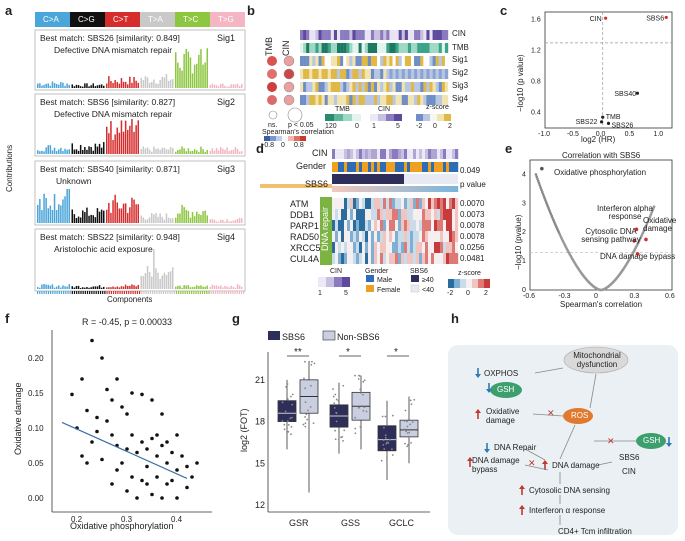 Image resolution: width=685 pixels, height=541 pixels. Describe the element at coordinates (364, 167) in the screenshot. I see `d-gender-cell` at that location.